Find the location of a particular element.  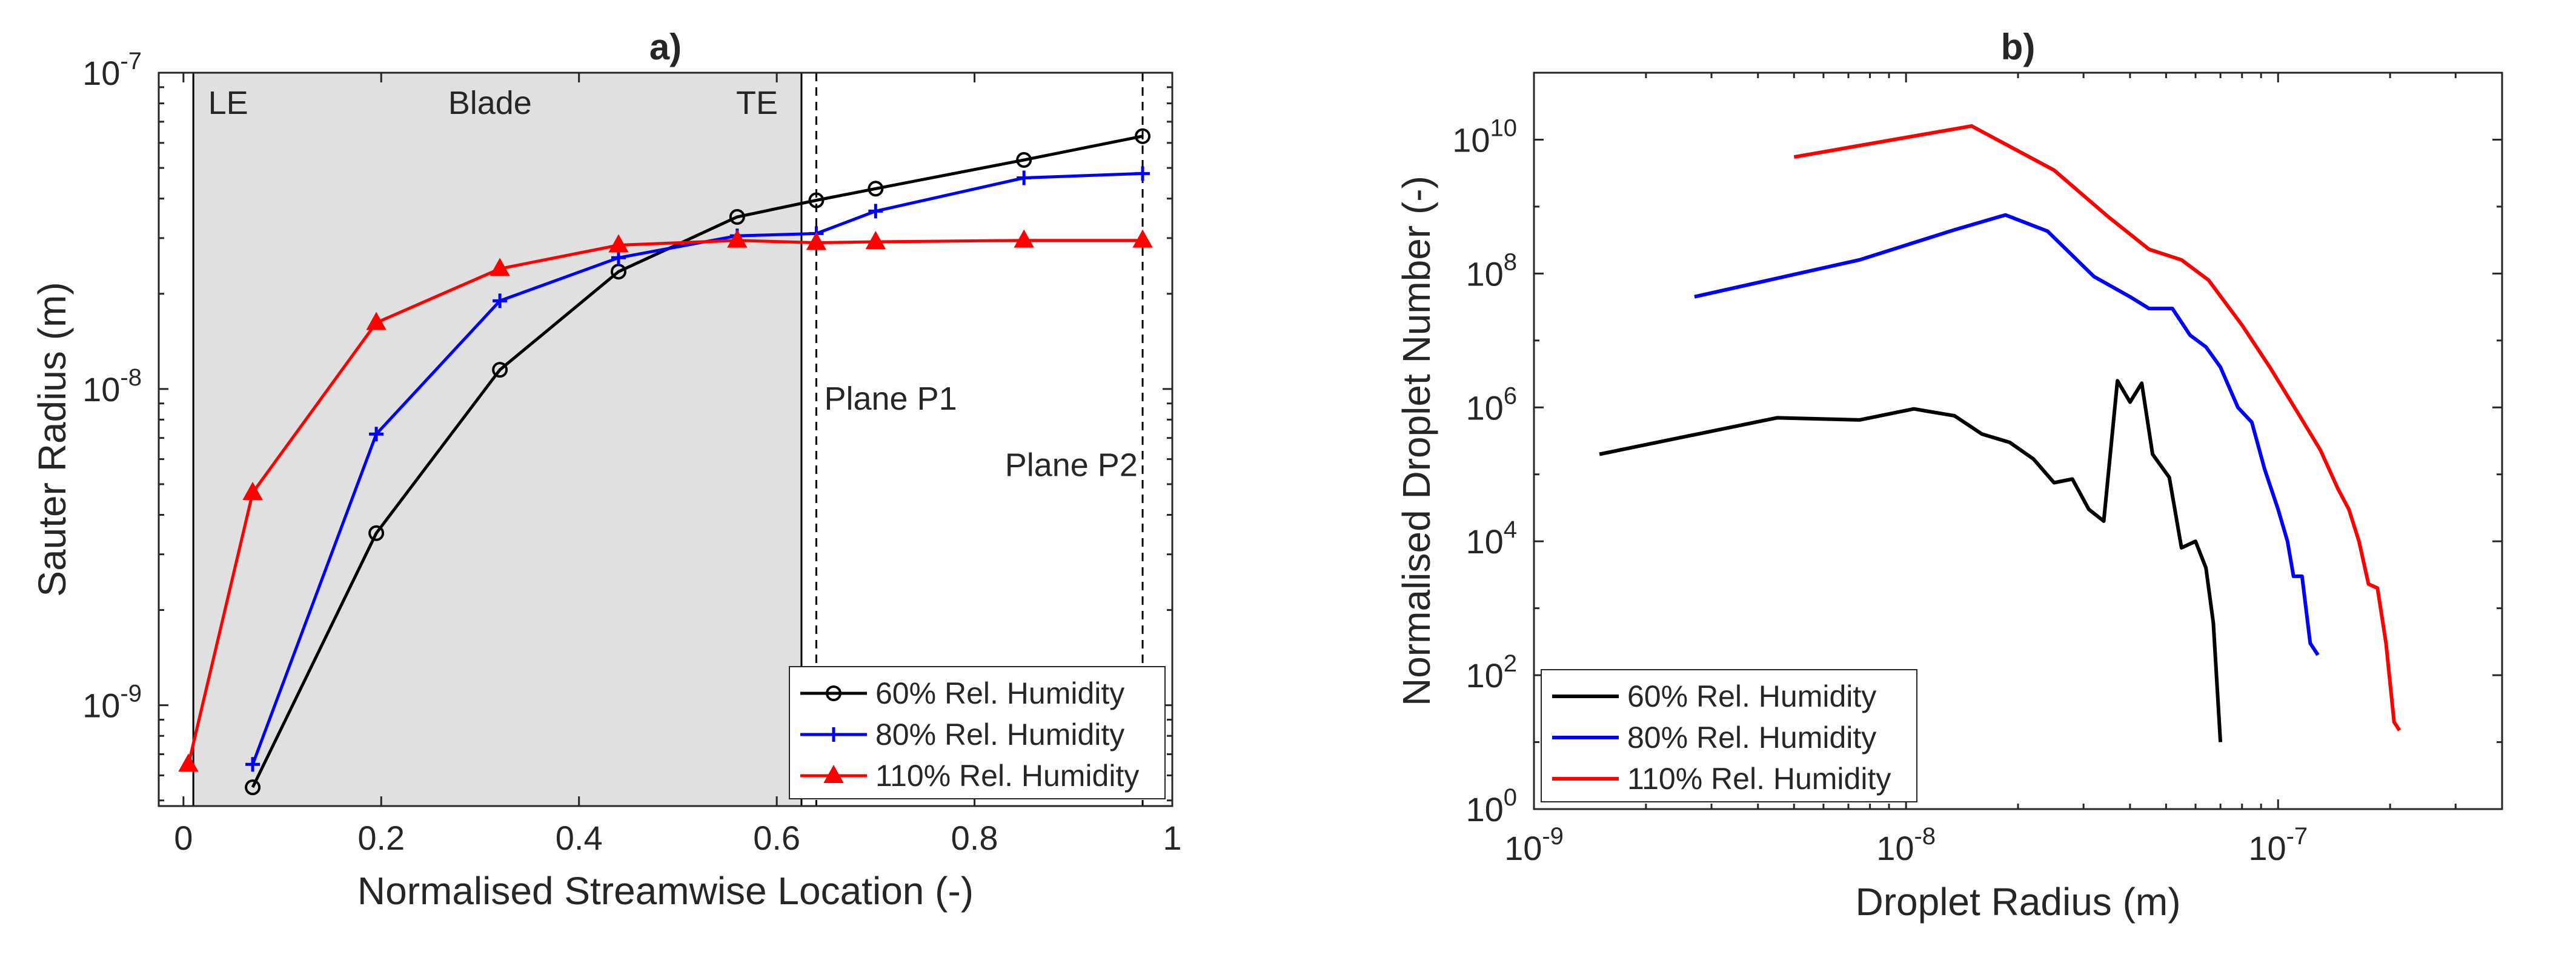

legend-b-entry-60: 60% Rel. Humidity is located at coordinates (1751, 696).